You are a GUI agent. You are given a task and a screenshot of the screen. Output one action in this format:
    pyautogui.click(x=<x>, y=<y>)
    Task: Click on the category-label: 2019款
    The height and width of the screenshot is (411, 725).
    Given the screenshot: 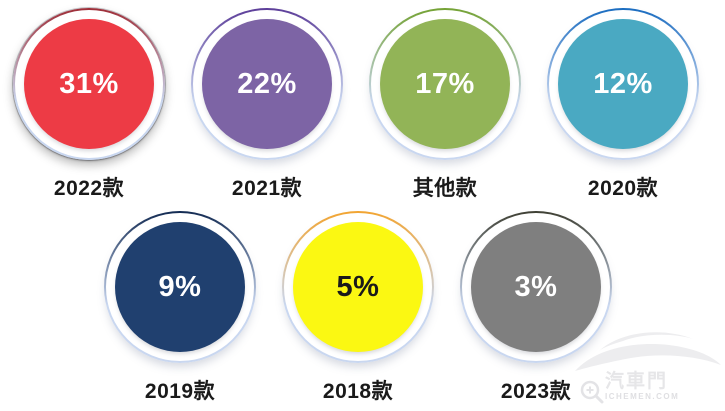 What is the action you would take?
    pyautogui.click(x=180, y=391)
    